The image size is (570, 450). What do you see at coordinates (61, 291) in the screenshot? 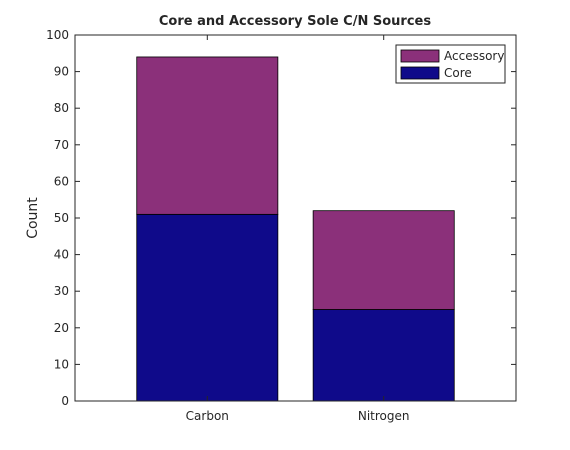
I see `y-tick-label: 30` at bounding box center [61, 291].